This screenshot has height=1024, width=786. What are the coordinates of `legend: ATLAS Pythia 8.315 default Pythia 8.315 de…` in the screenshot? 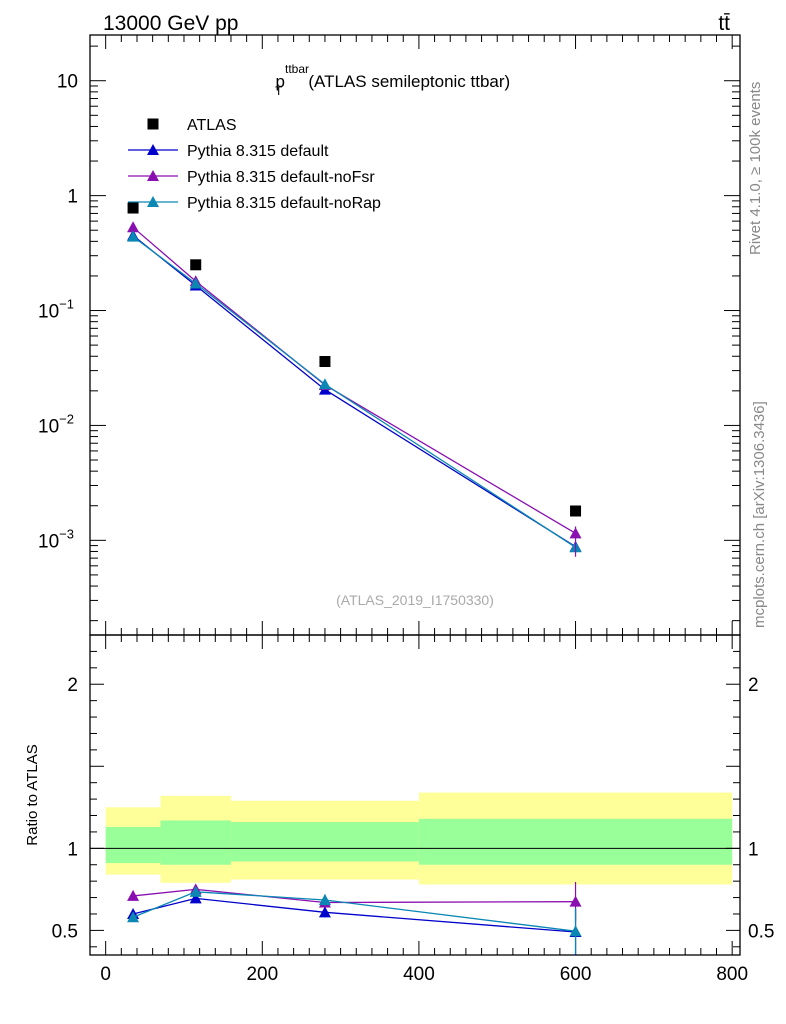 It's located at (254, 164).